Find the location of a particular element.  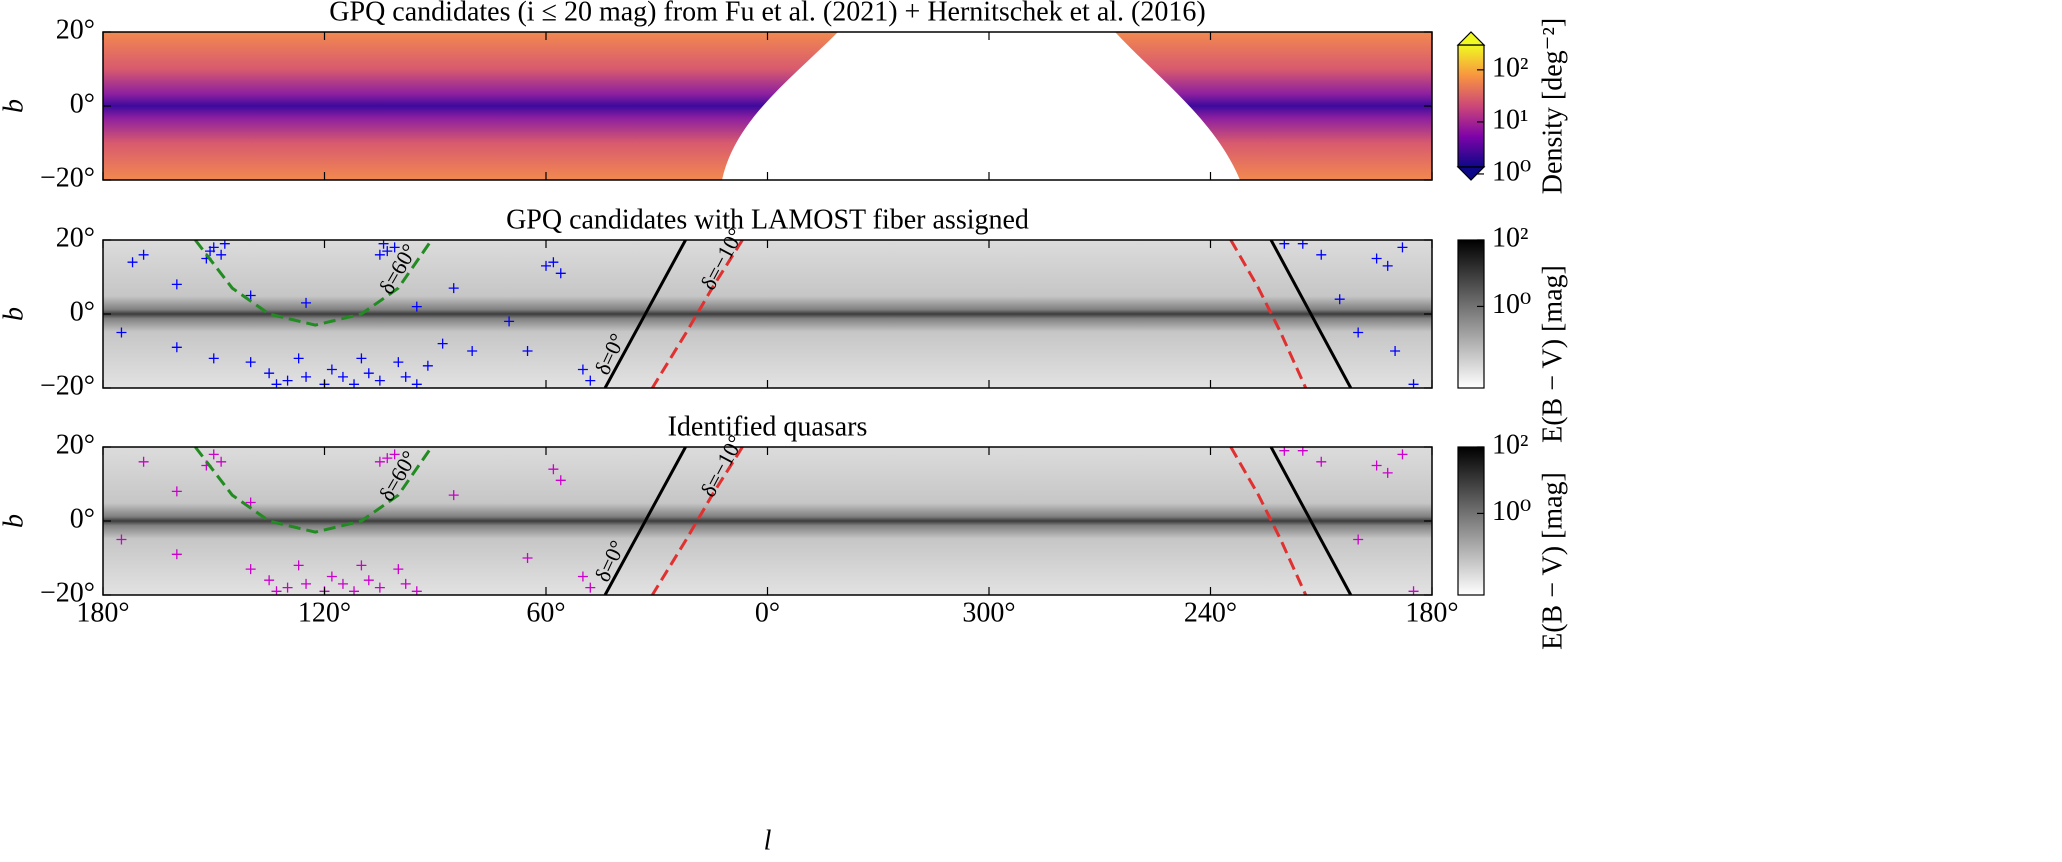

x-tick-label: 60° is located at coordinates (545, 612).